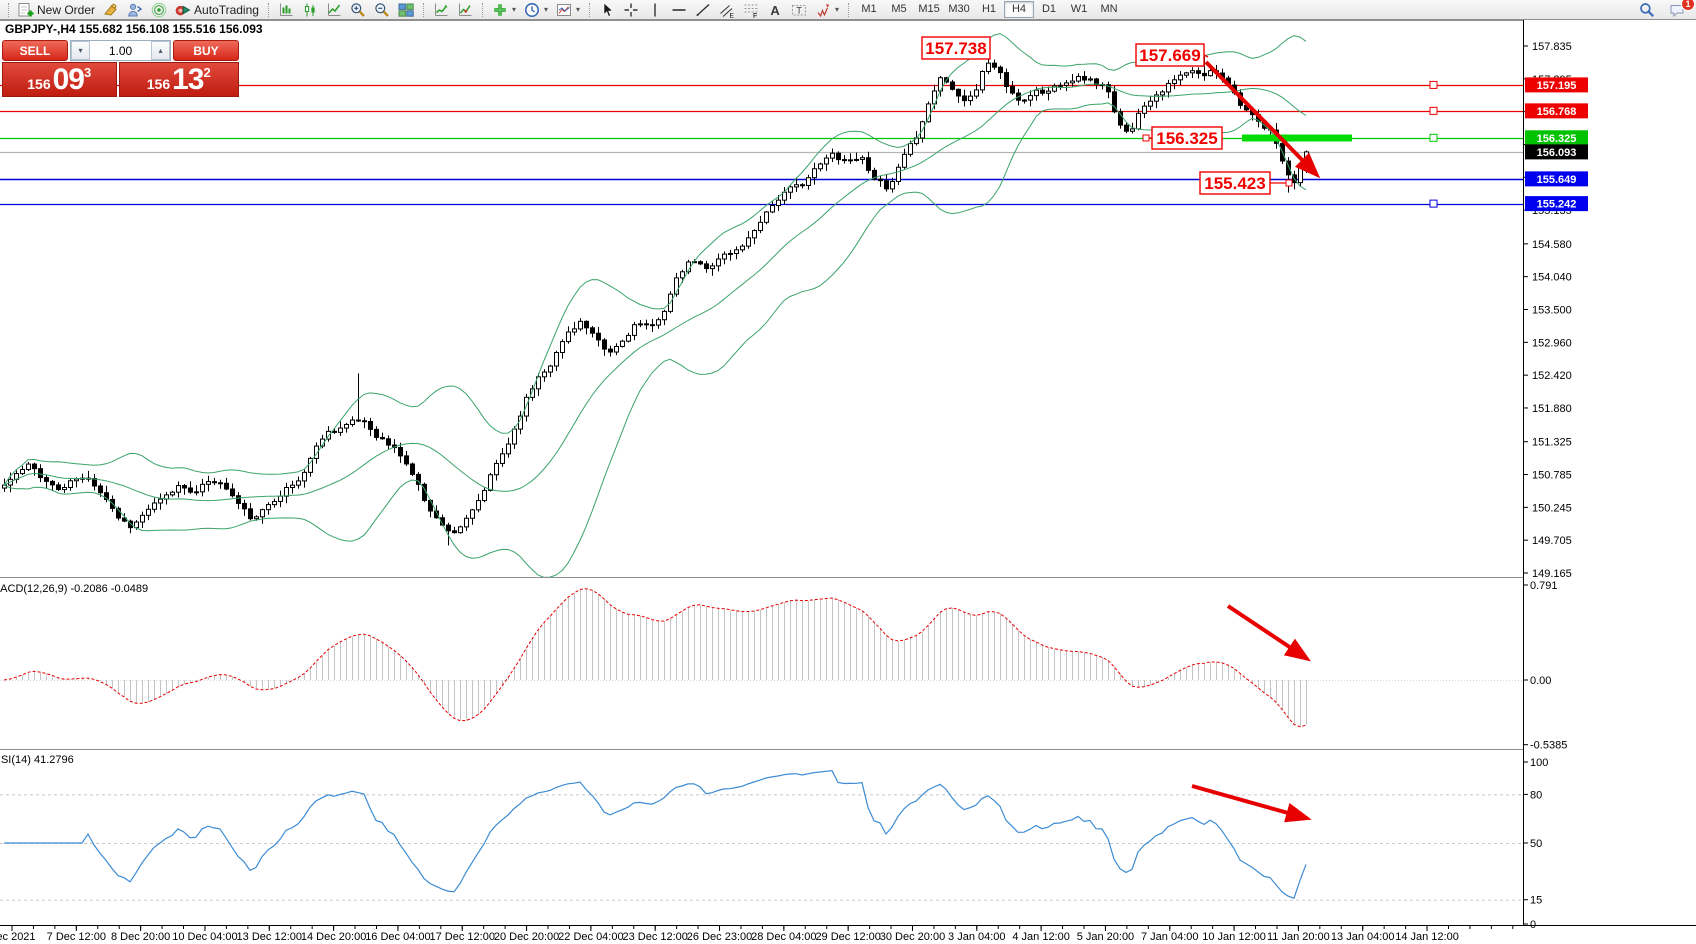  What do you see at coordinates (869, 9) in the screenshot?
I see `timeframe-m1: M1` at bounding box center [869, 9].